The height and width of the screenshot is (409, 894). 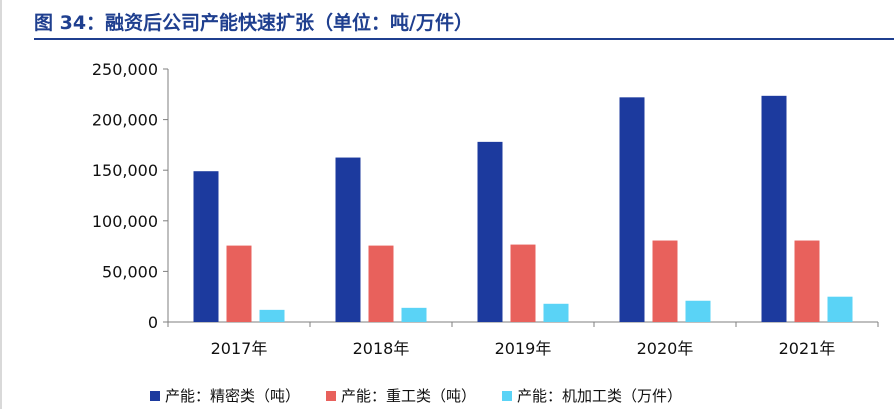 What do you see at coordinates (153, 322) in the screenshot?
I see `y-tick-label: 0` at bounding box center [153, 322].